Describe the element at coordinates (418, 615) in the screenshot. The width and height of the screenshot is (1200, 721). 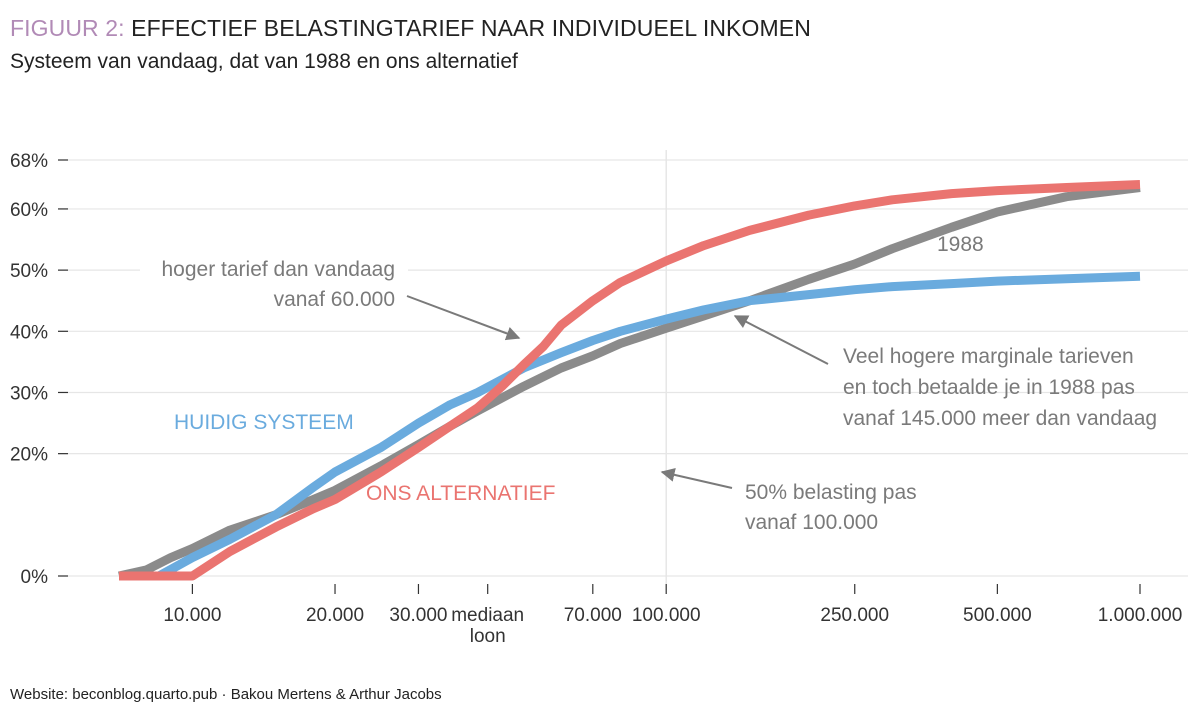
I see `x-tick-label: 30.000` at that location.